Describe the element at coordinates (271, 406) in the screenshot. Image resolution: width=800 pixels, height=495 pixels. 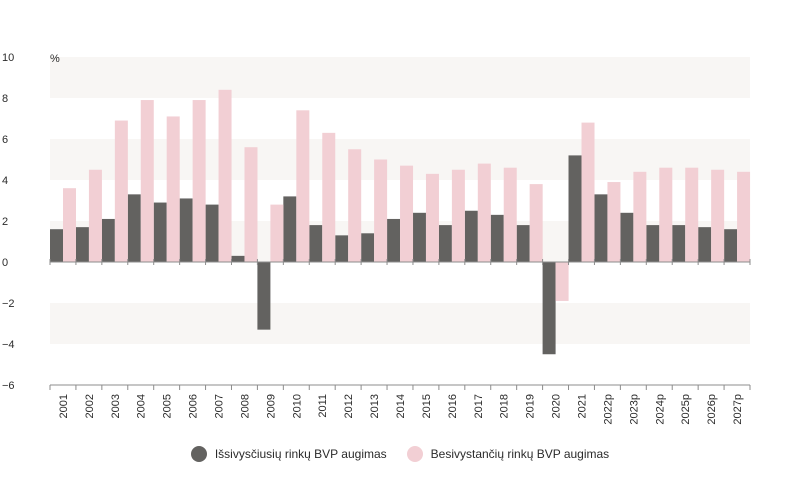
I see `x-tick-label: 2009` at that location.